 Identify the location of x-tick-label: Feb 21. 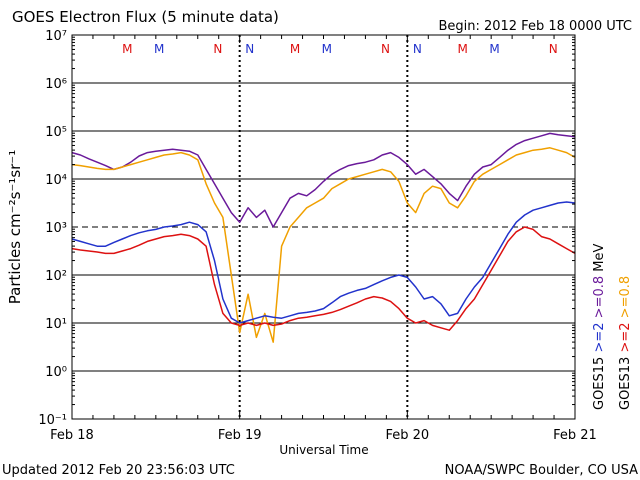
(575, 435).